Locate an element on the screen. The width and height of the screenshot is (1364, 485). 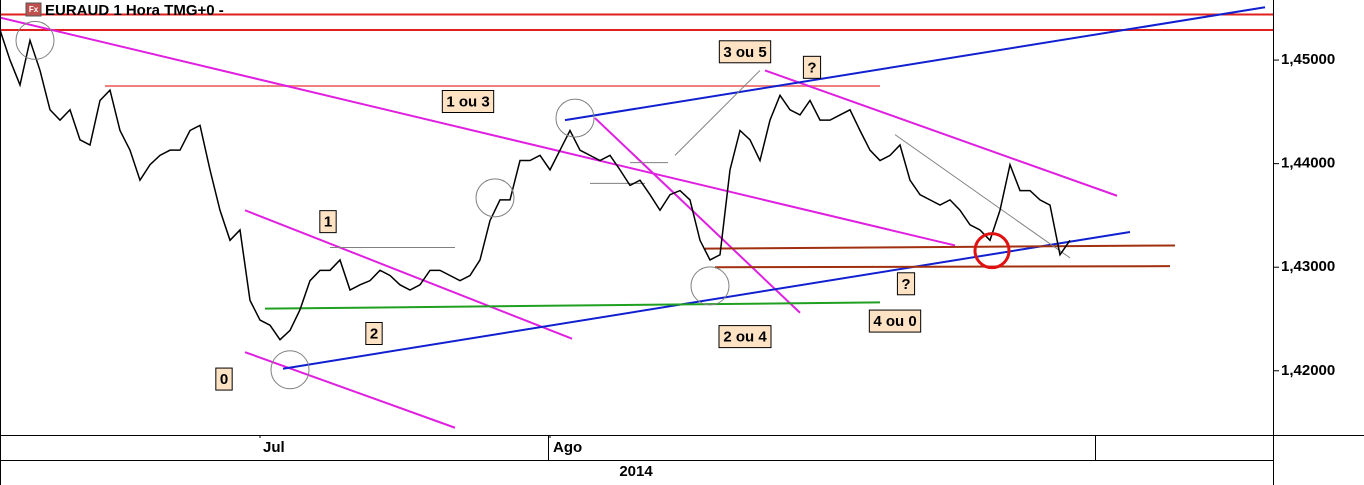
title-icon is located at coordinates (33, 9).